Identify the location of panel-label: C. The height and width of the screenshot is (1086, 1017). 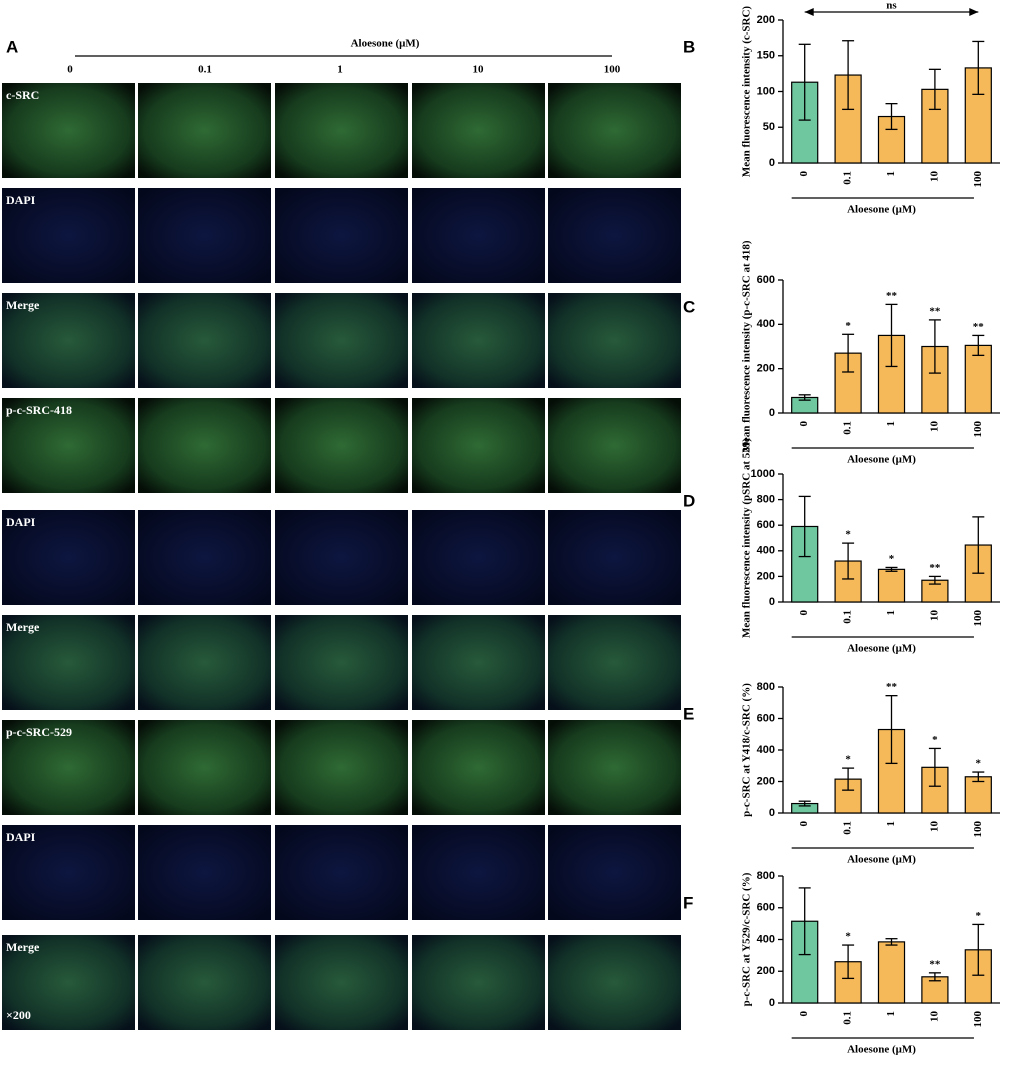
(689, 306).